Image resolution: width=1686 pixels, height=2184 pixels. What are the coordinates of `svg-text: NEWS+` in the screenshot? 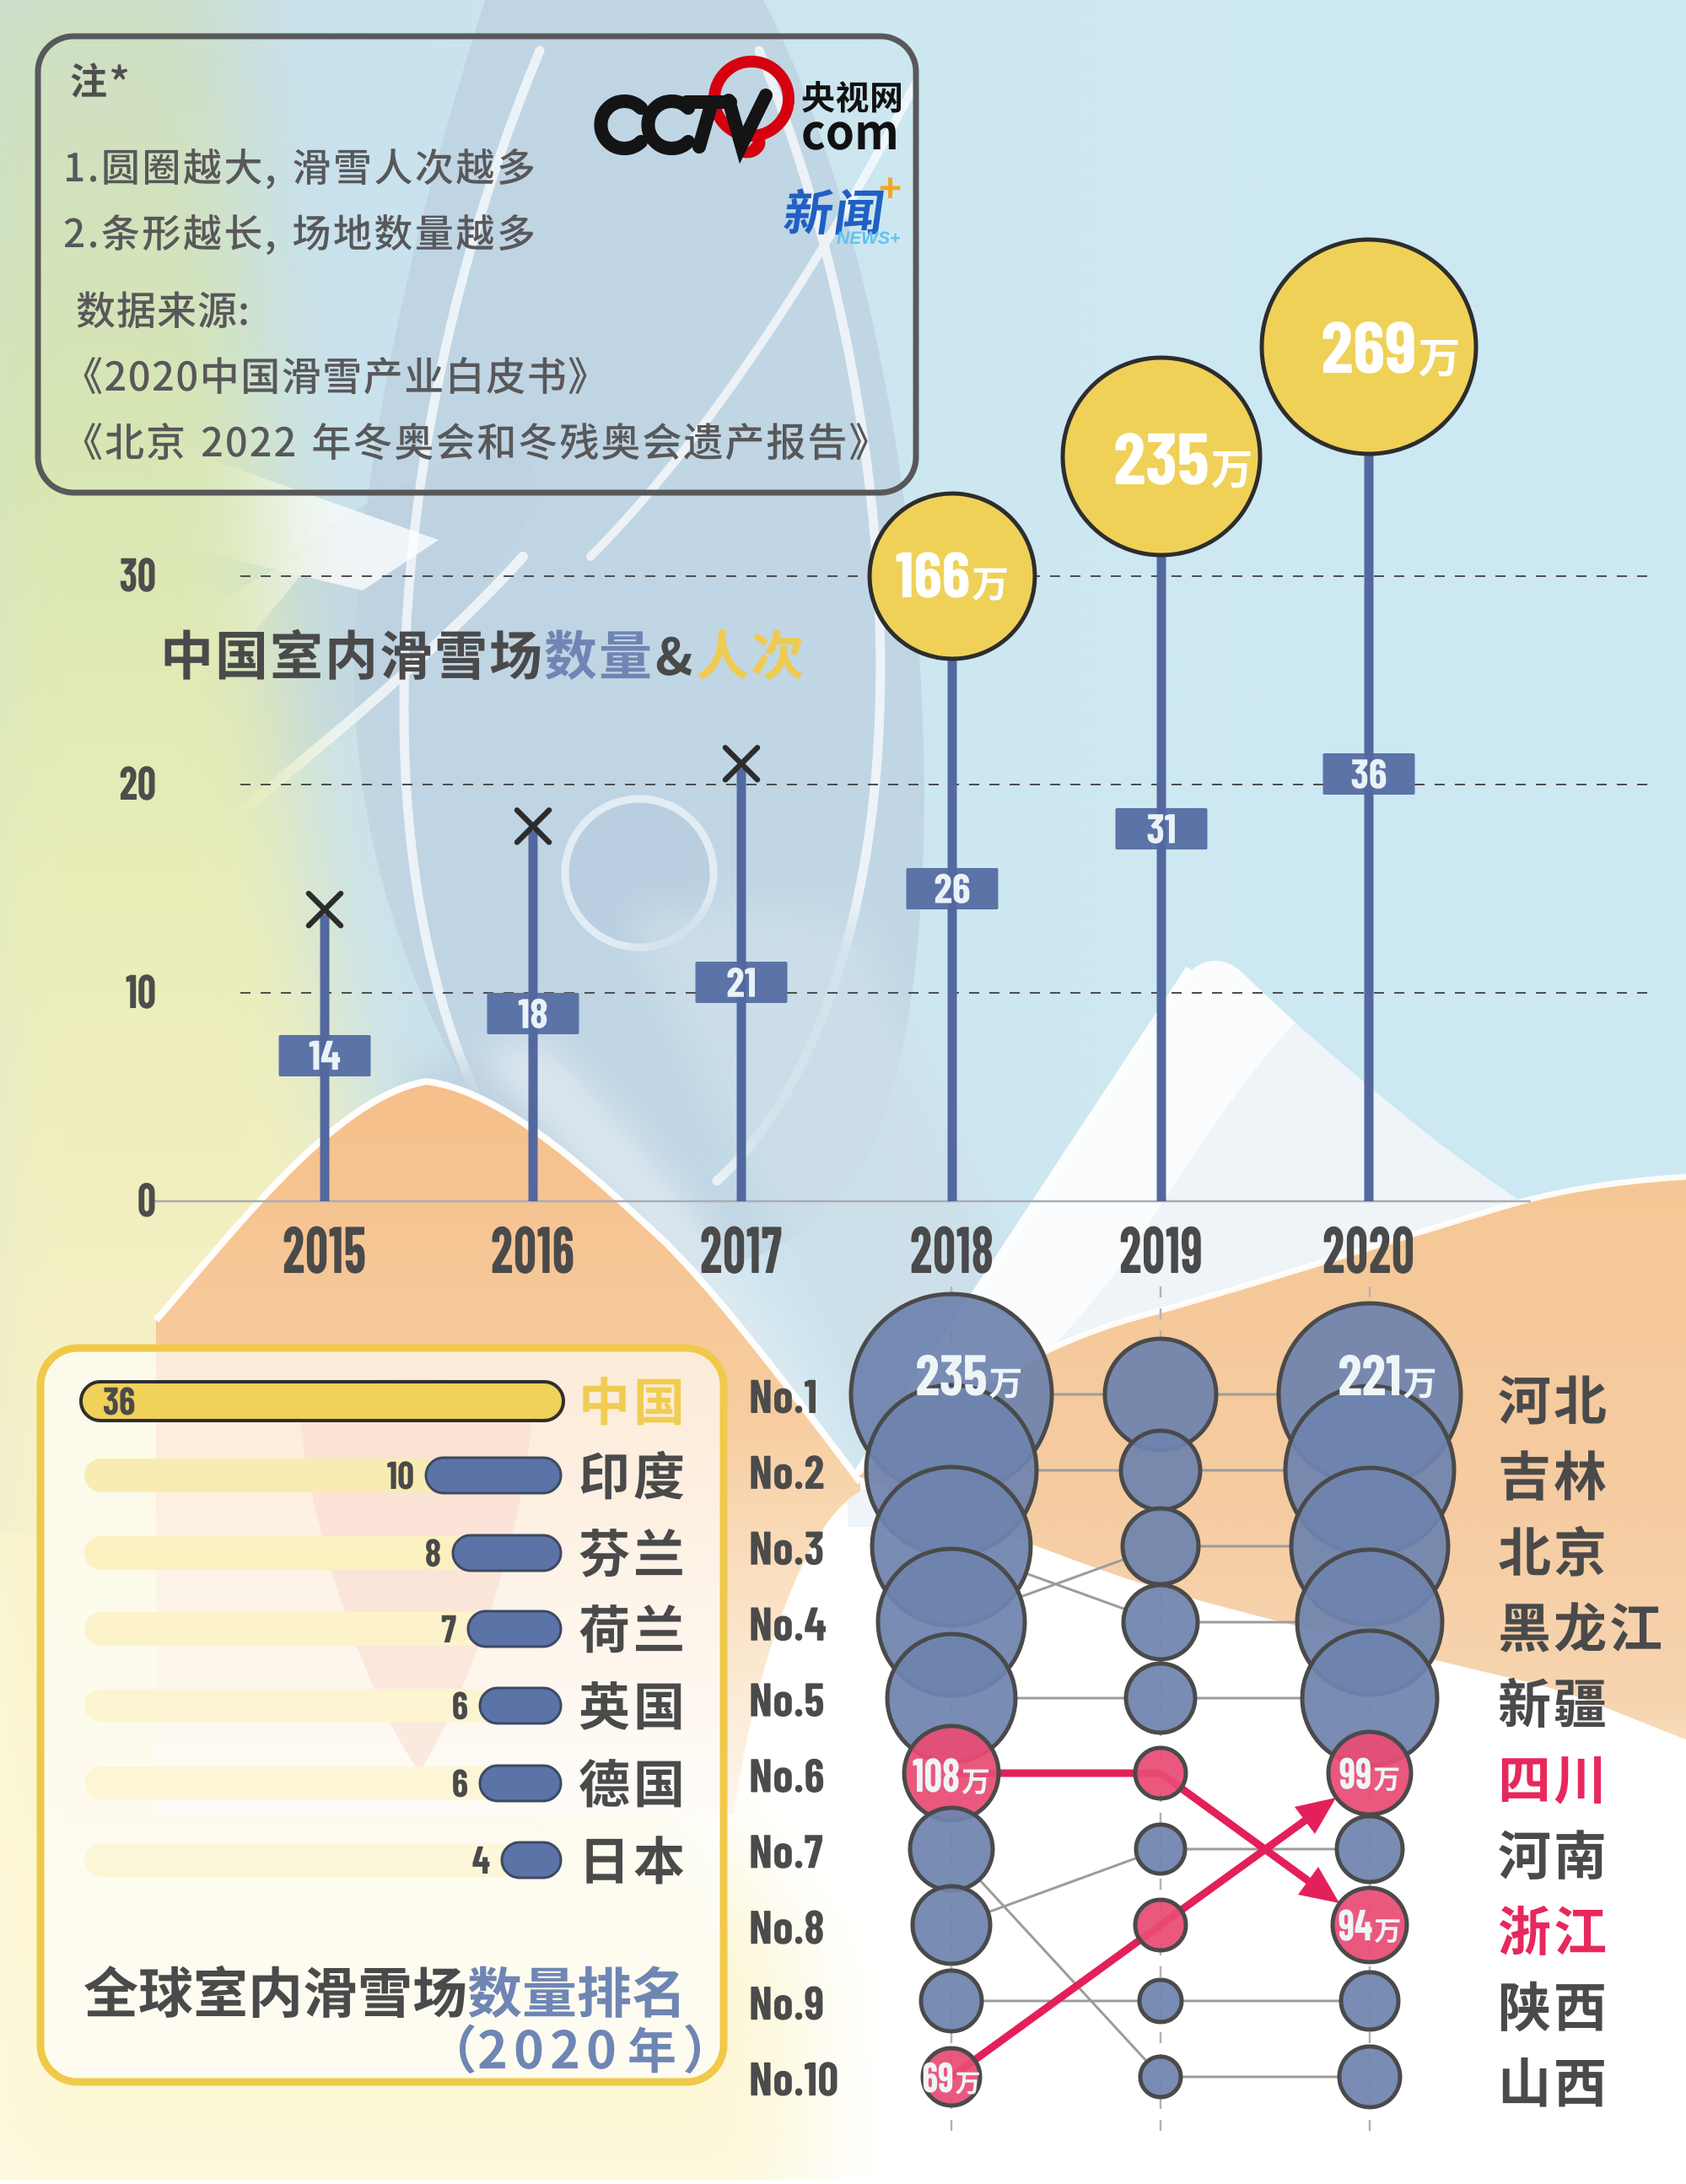 It's located at (868, 238).